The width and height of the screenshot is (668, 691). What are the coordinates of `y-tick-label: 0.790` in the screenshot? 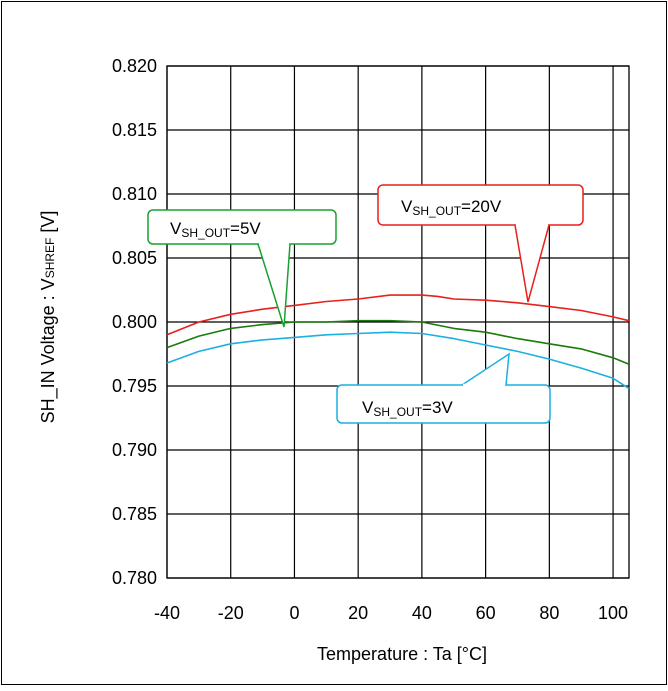 It's located at (134, 450).